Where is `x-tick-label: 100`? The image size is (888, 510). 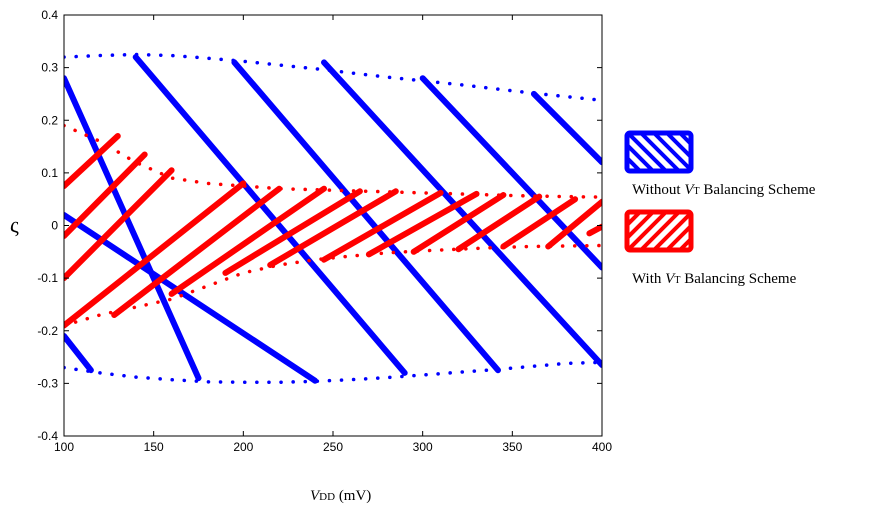
x-tick-label: 100 is located at coordinates (64, 447).